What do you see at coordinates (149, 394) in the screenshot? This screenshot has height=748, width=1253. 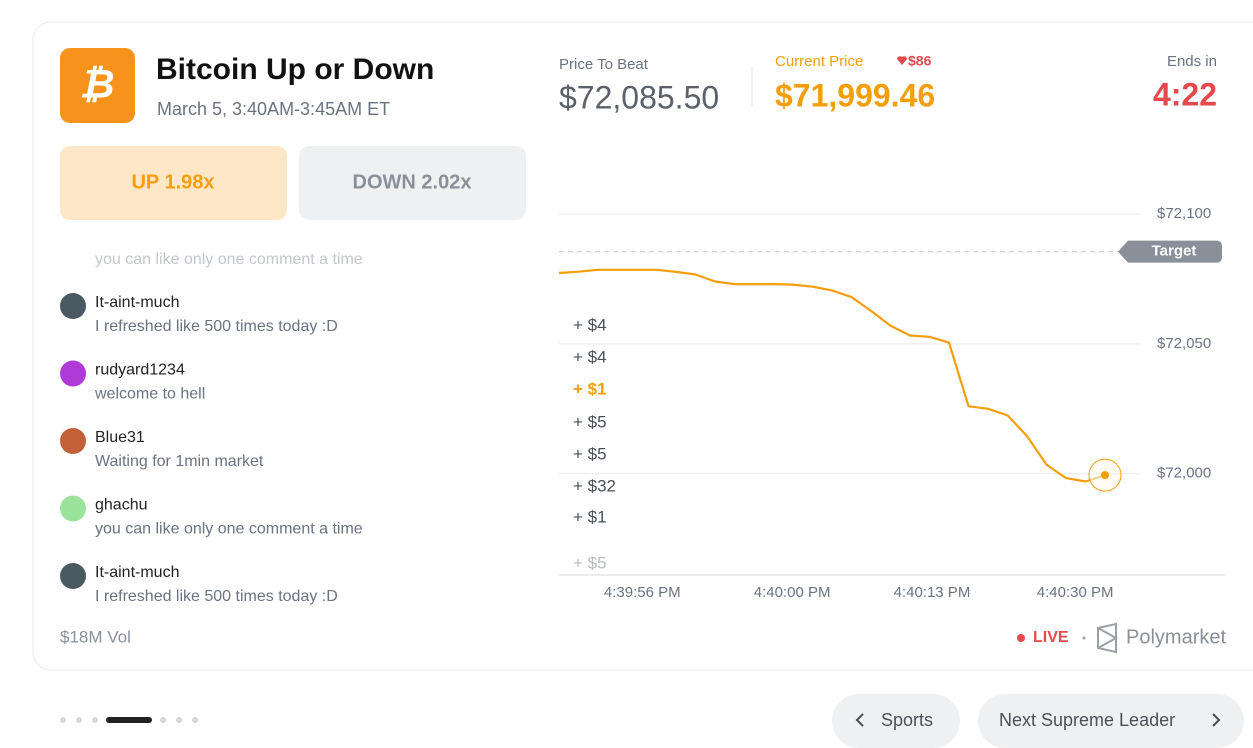 I see `comment-text: welcome to hell` at bounding box center [149, 394].